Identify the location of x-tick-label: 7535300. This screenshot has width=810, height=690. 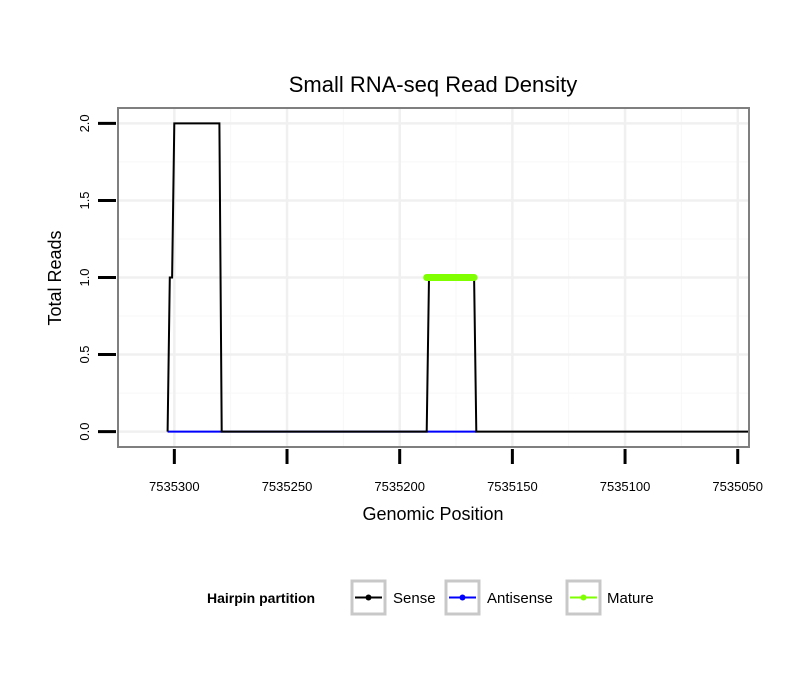
(174, 486).